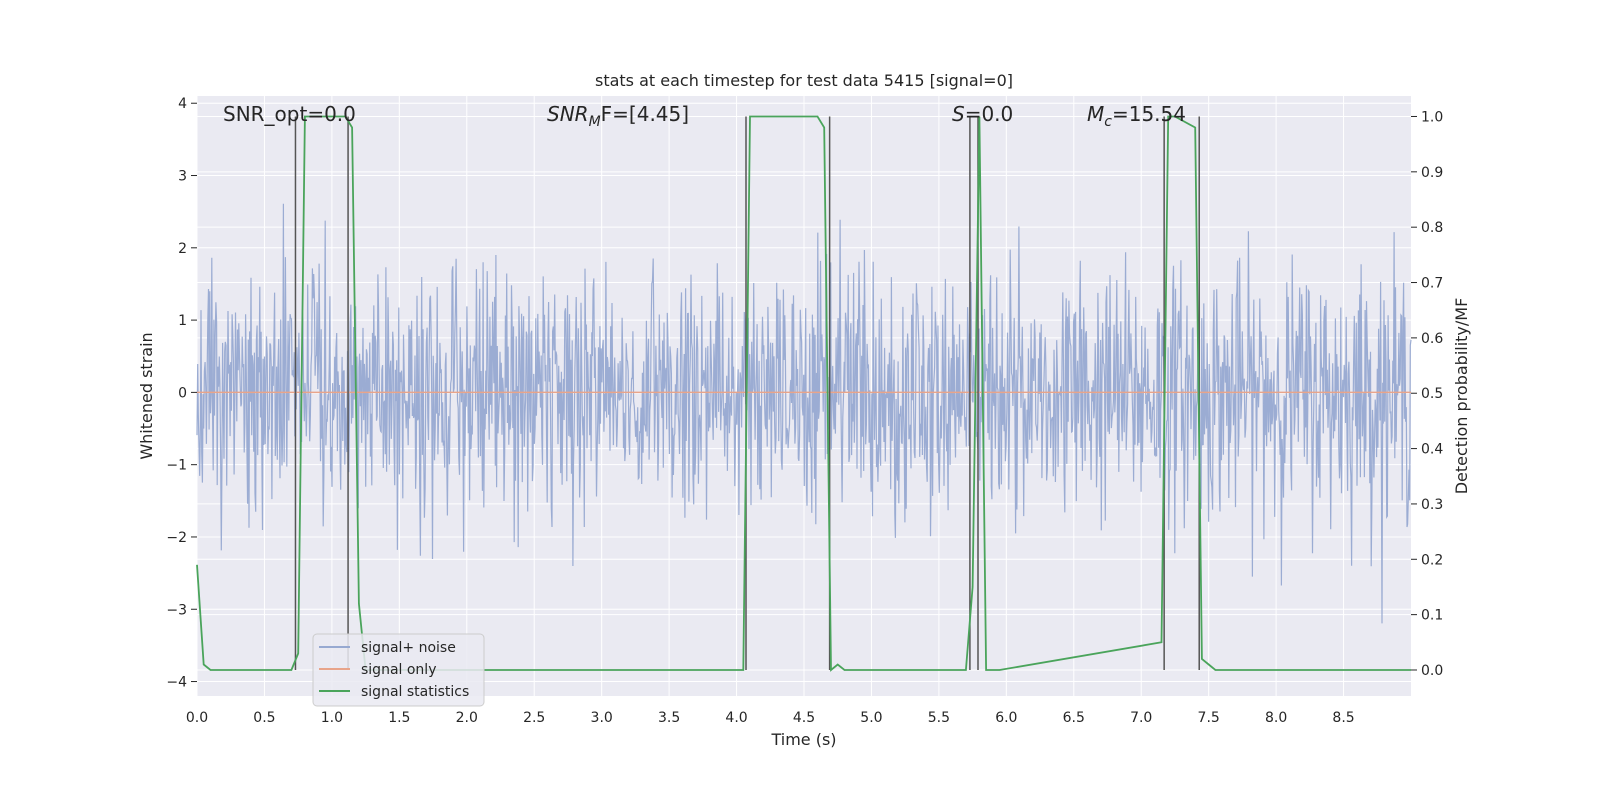 This screenshot has height=800, width=1600. What do you see at coordinates (736, 718) in the screenshot?
I see `x-tick-label: 4.0` at bounding box center [736, 718].